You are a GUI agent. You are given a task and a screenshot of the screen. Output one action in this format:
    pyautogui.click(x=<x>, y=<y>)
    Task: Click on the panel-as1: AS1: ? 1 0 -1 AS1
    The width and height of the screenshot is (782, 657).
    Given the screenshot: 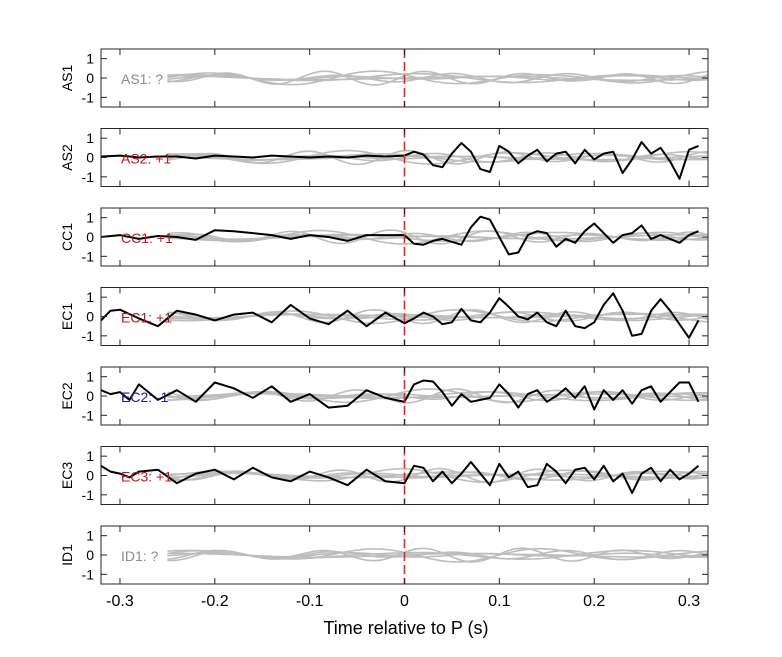 What is the action you would take?
    pyautogui.click(x=384, y=78)
    